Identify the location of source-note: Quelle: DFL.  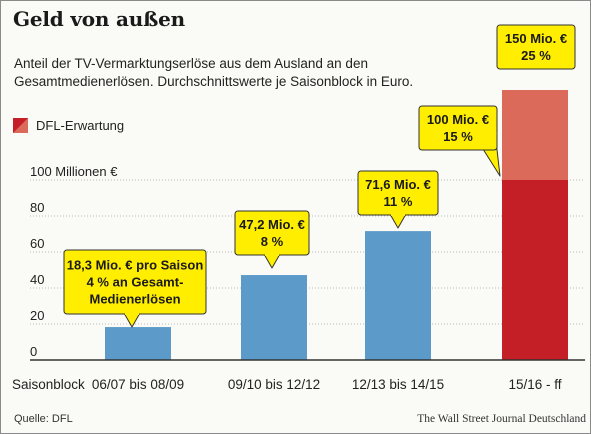
(43, 419).